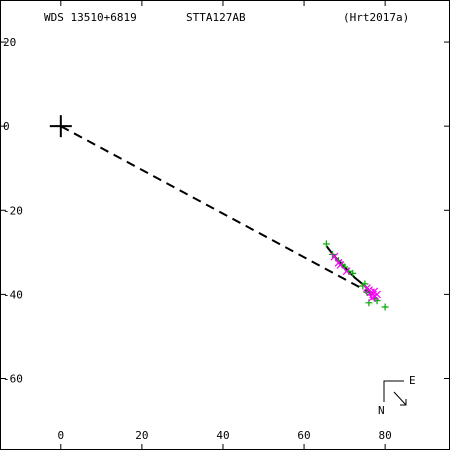 The width and height of the screenshot is (450, 450). I want to click on compass-axes, so click(393, 391).